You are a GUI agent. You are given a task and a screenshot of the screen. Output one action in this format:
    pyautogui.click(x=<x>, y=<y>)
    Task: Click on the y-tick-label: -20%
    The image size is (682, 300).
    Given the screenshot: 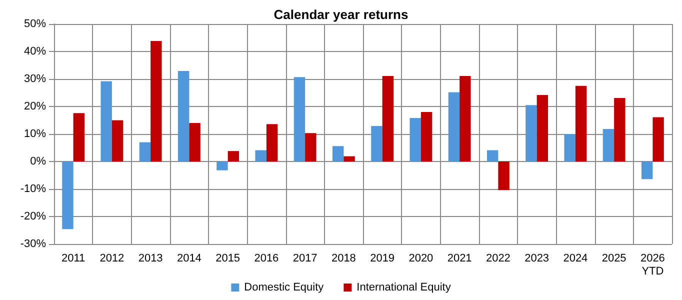 What is the action you would take?
    pyautogui.click(x=33, y=216)
    